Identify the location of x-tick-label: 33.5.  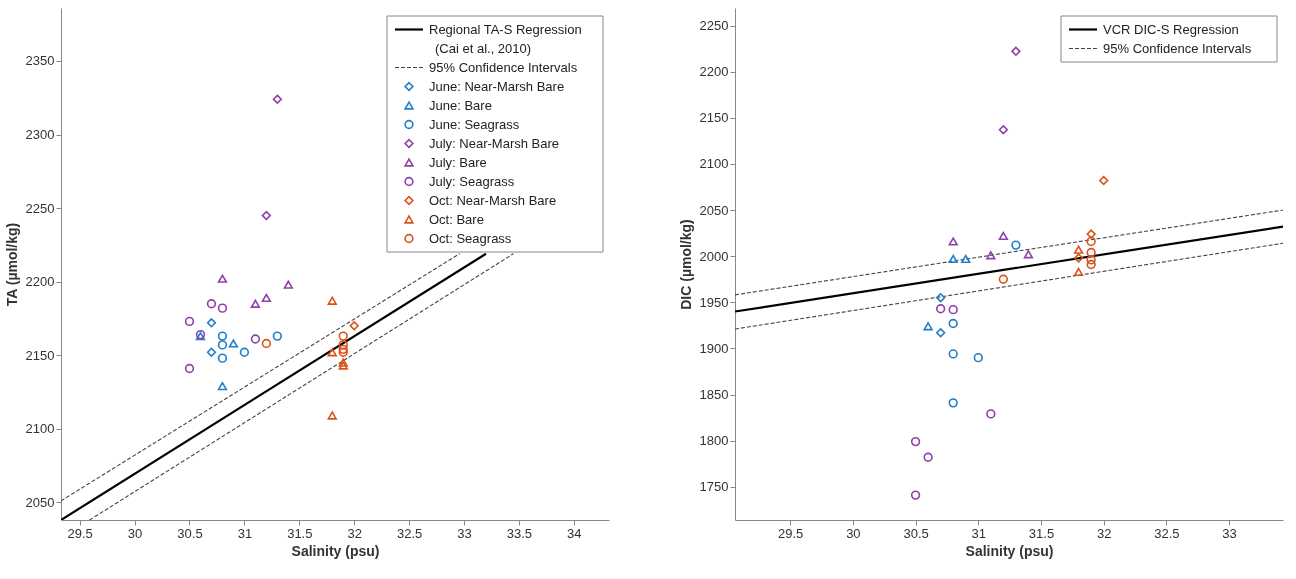
(519, 533).